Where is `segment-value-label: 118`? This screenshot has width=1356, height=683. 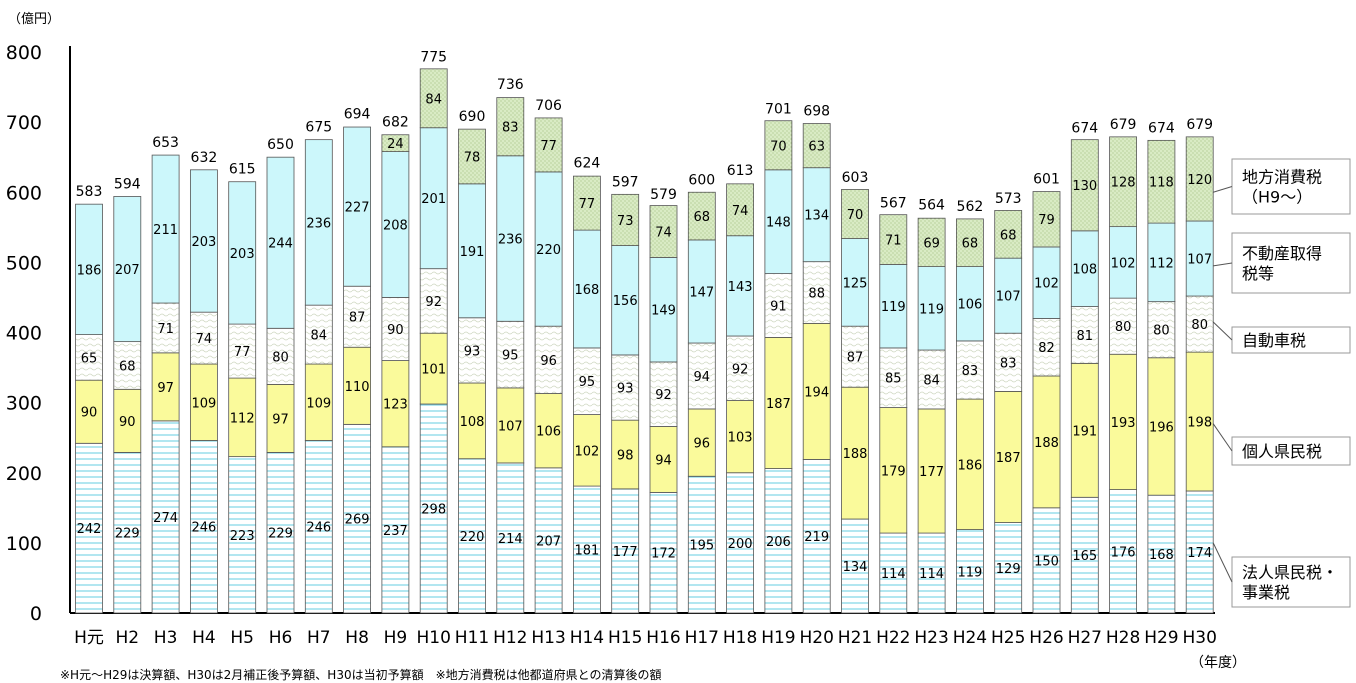
segment-value-label: 118 is located at coordinates (1161, 183).